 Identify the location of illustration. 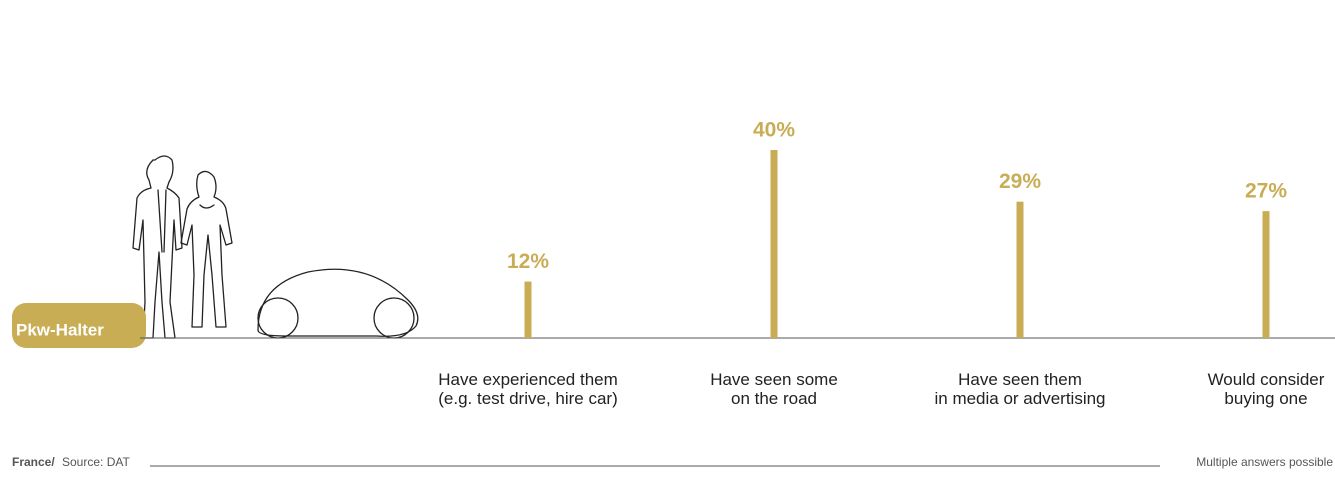
(275, 247).